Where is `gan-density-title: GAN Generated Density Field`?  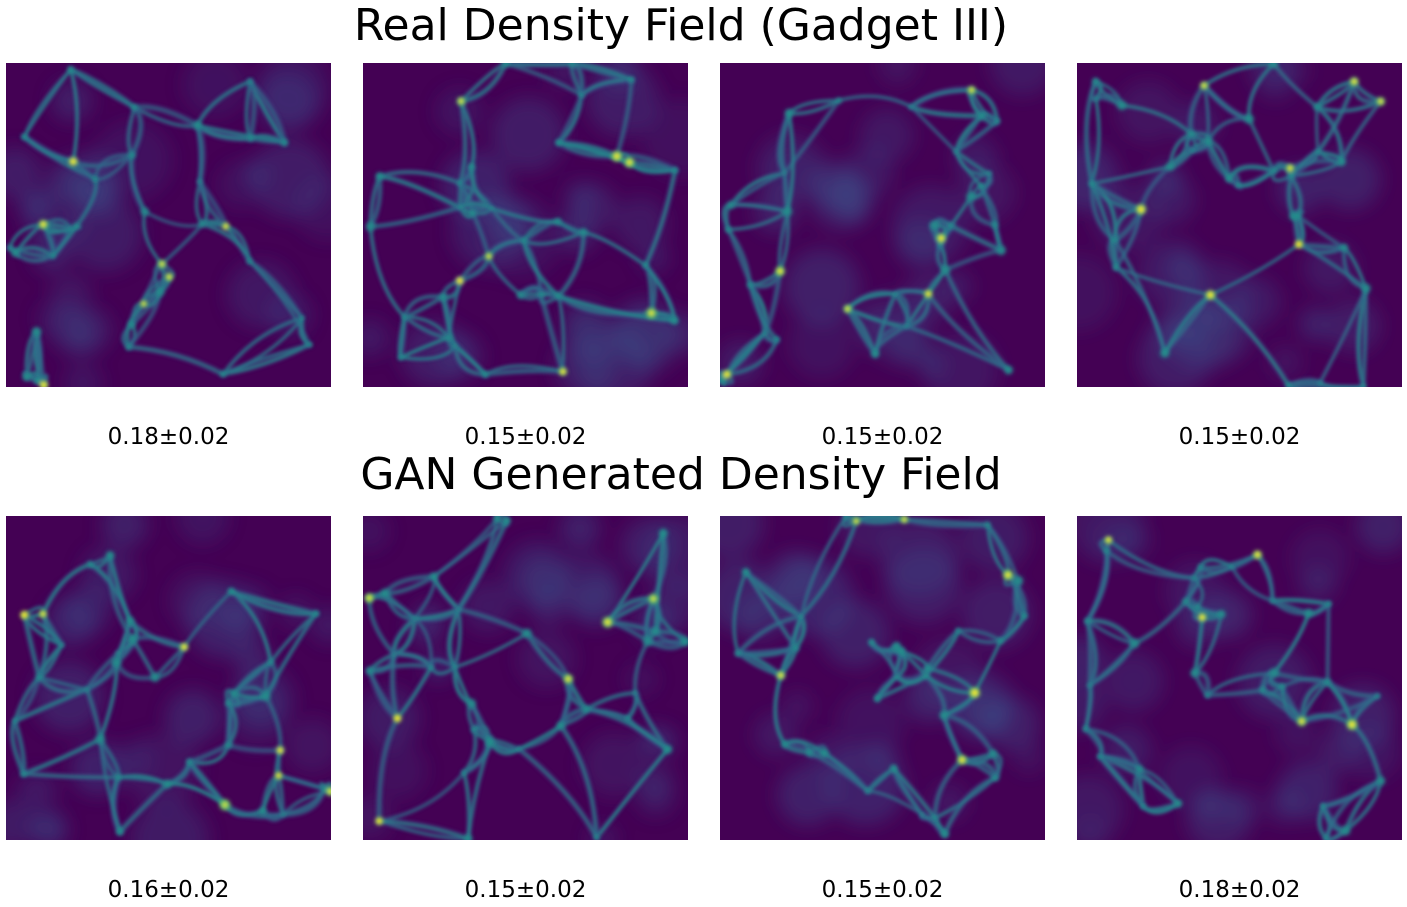 gan-density-title: GAN Generated Density Field is located at coordinates (681, 474).